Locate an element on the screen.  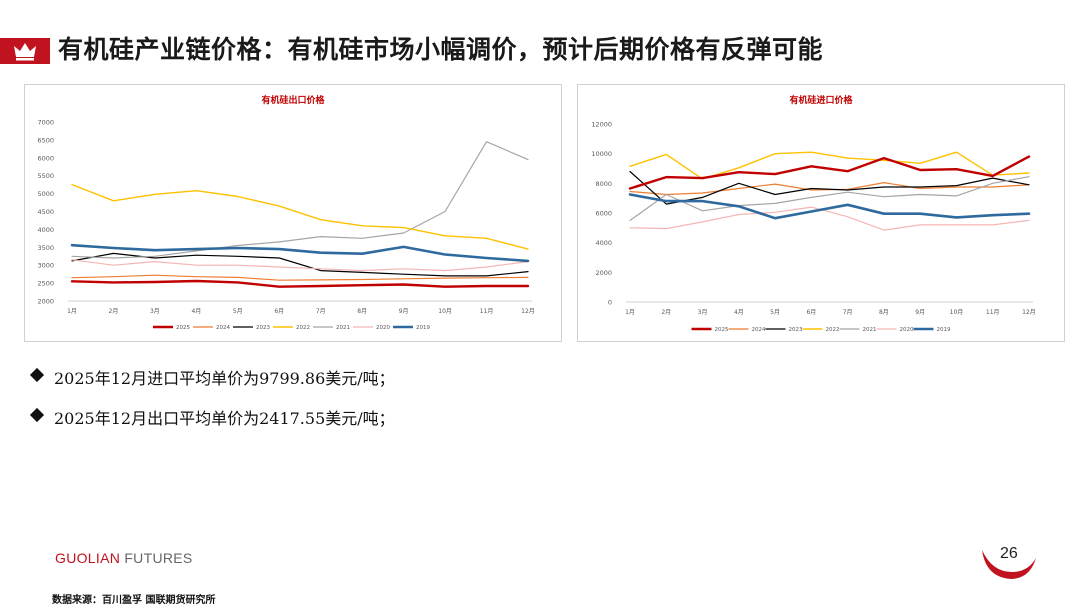
y-tick-label: 10000 is located at coordinates (601, 154).